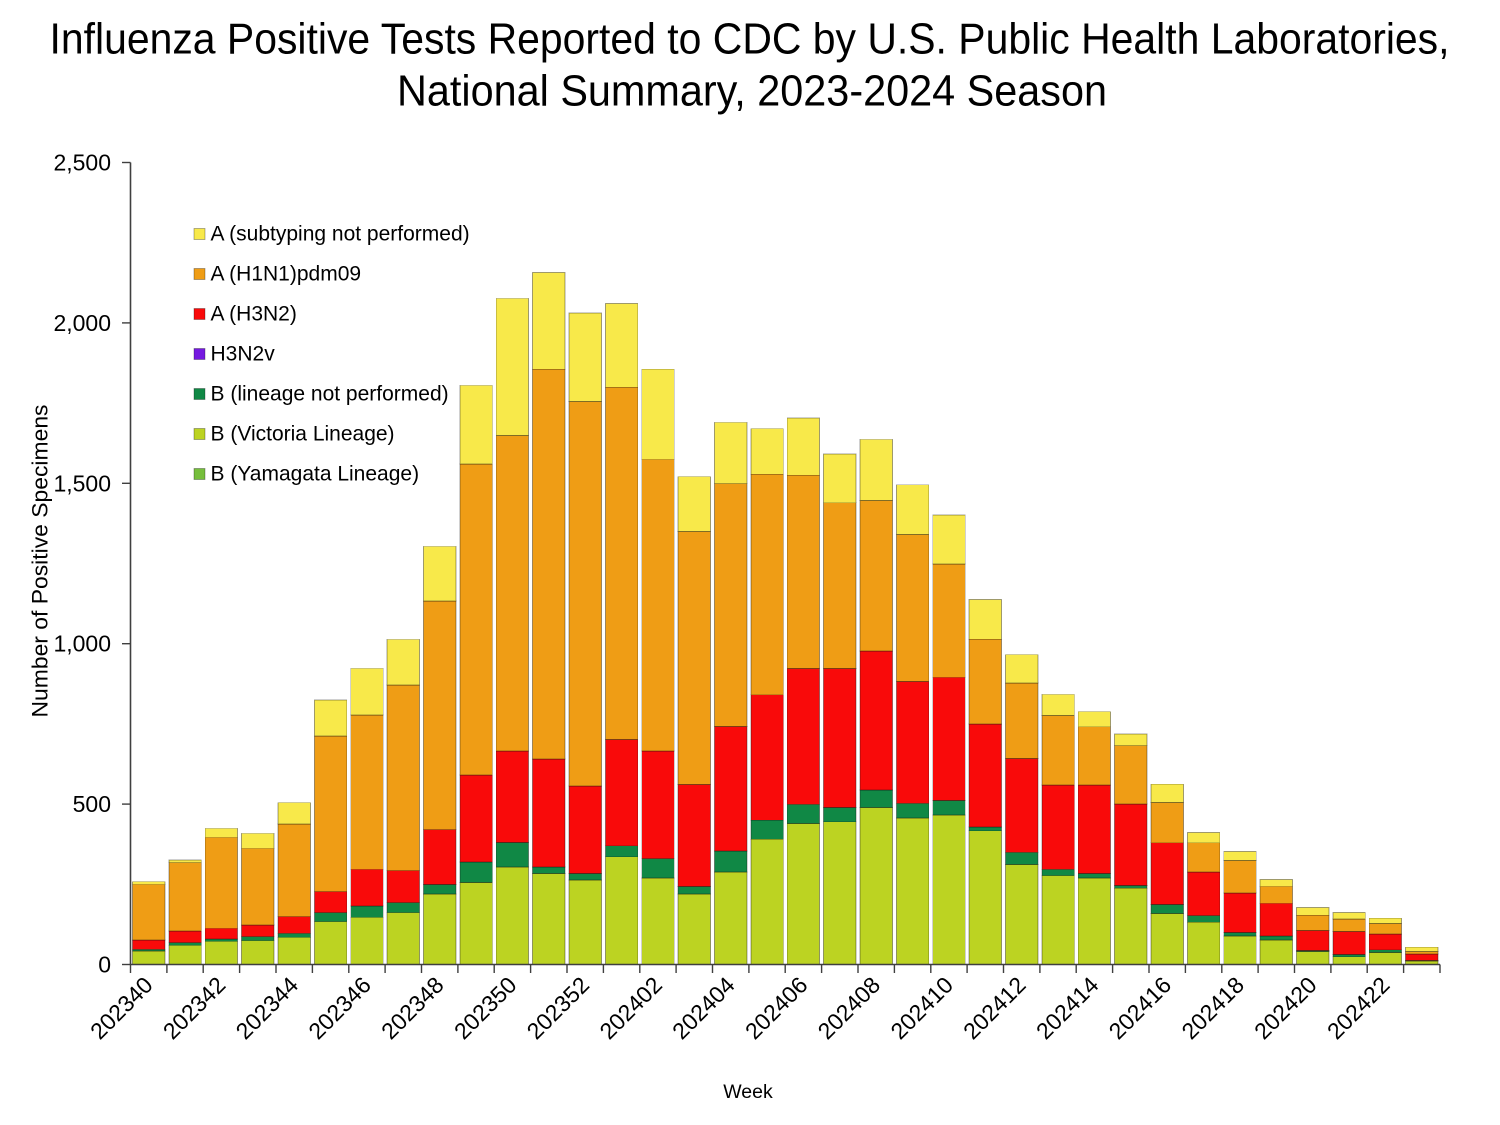 The height and width of the screenshot is (1125, 1500). I want to click on svg-text: B (Victoria Lineage), so click(303, 434).